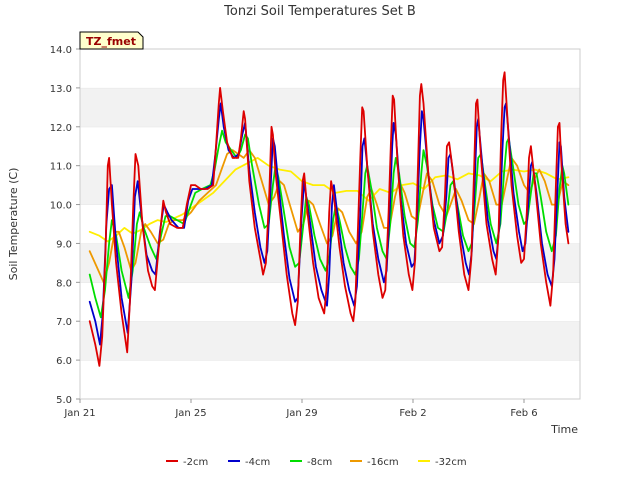  I want to click on x-tick-label: Jan 21, so click(79, 413).